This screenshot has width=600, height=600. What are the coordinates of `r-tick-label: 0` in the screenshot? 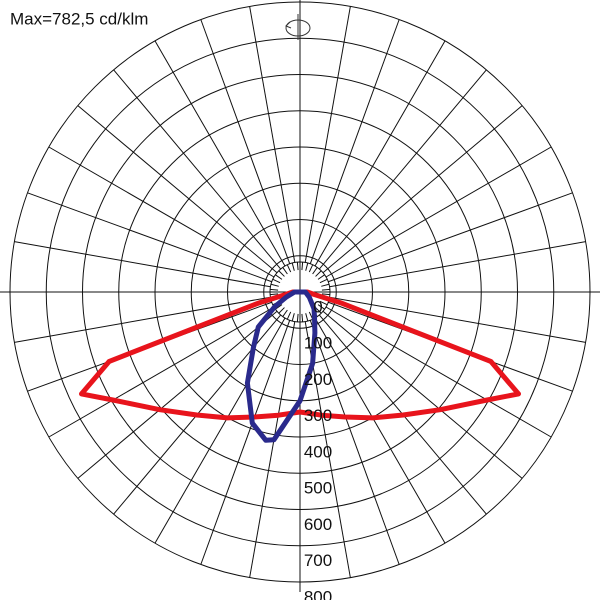 It's located at (317, 306).